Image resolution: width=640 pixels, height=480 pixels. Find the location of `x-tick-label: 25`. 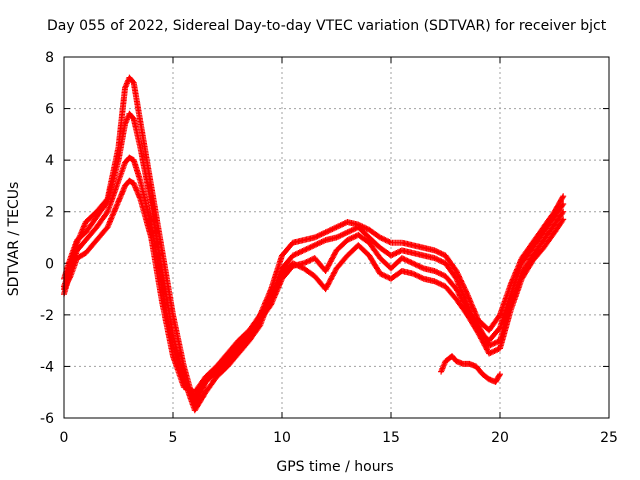

x-tick-label: 25 is located at coordinates (609, 438).